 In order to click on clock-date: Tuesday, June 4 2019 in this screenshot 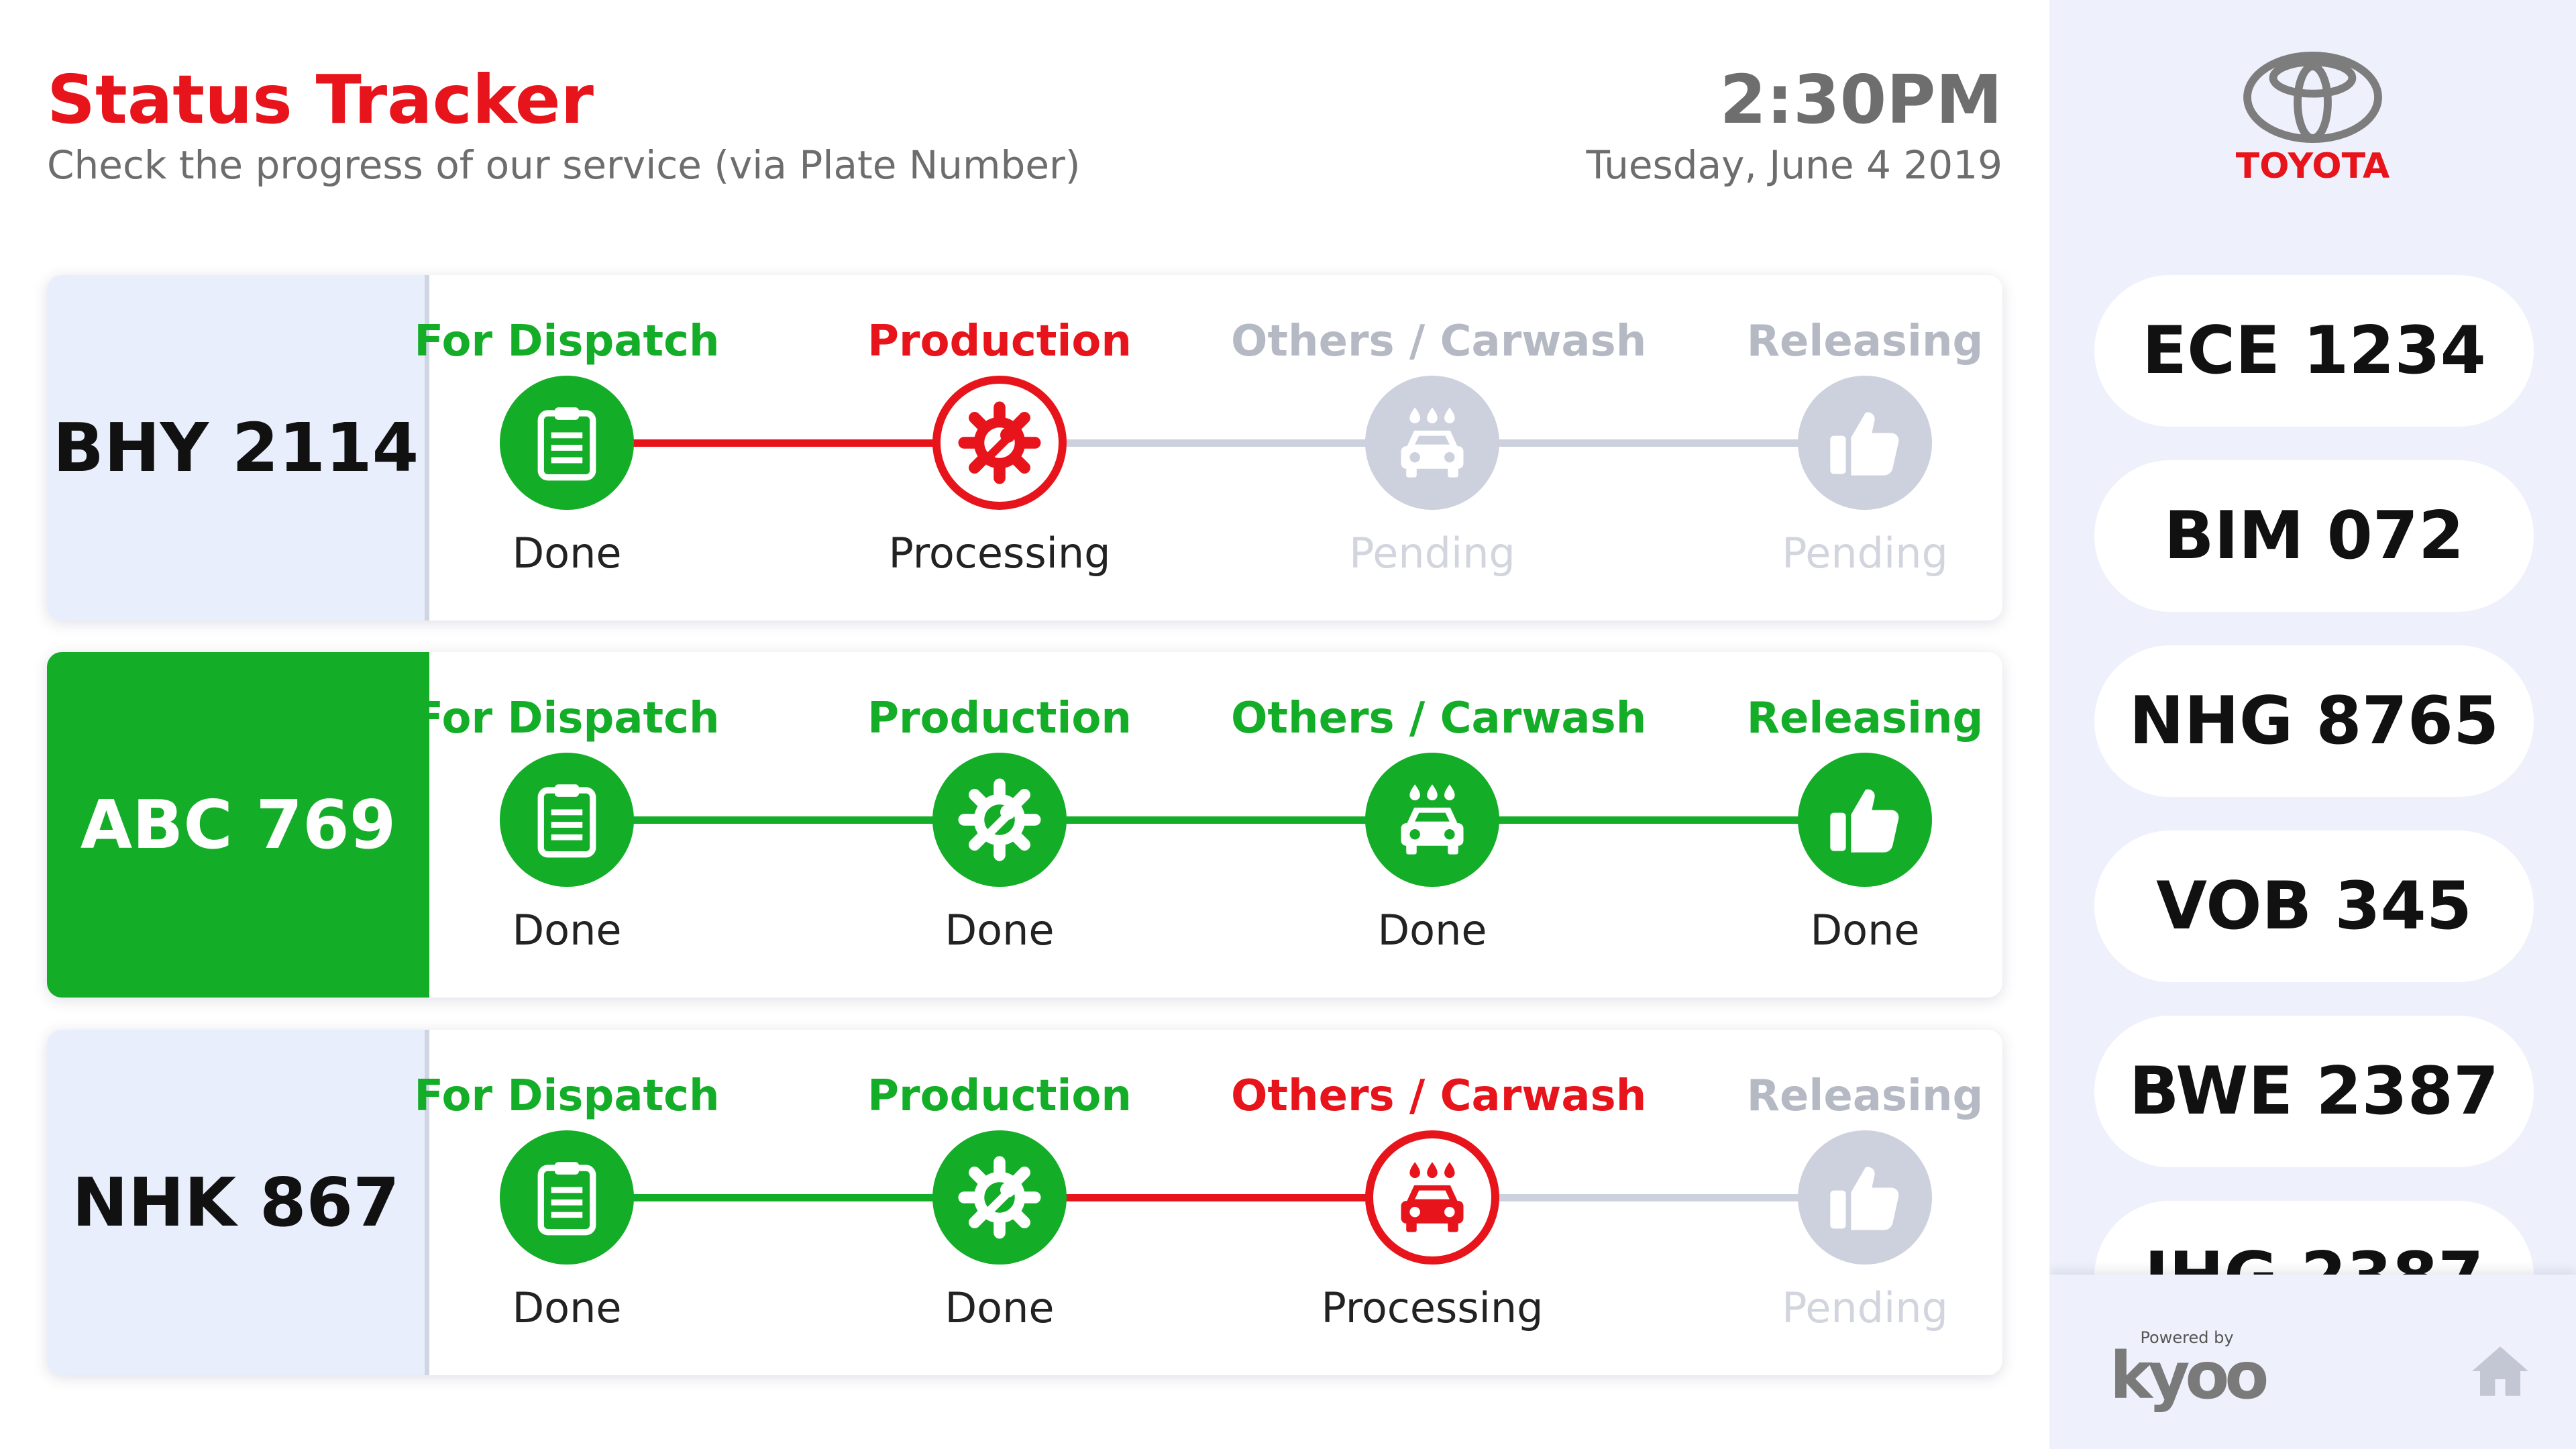, I will do `click(1794, 165)`.